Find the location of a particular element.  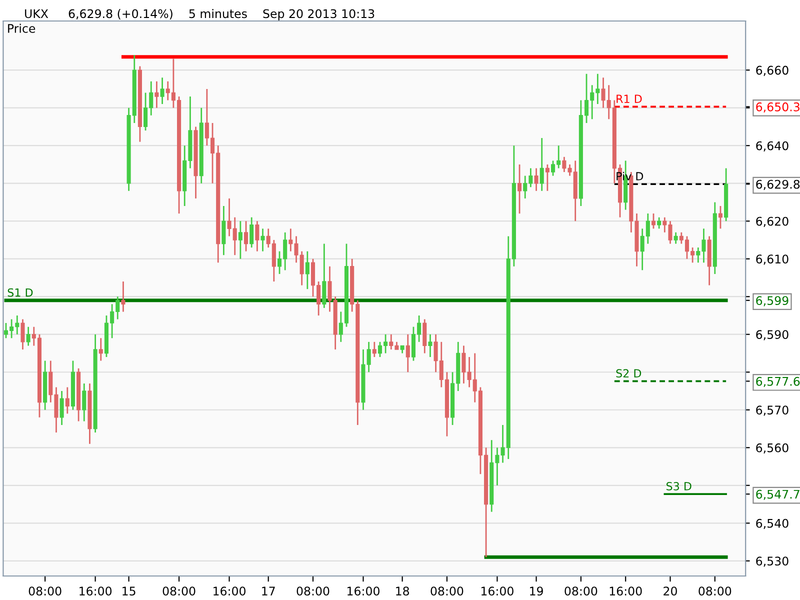

x-tick-label: 19 is located at coordinates (536, 591).